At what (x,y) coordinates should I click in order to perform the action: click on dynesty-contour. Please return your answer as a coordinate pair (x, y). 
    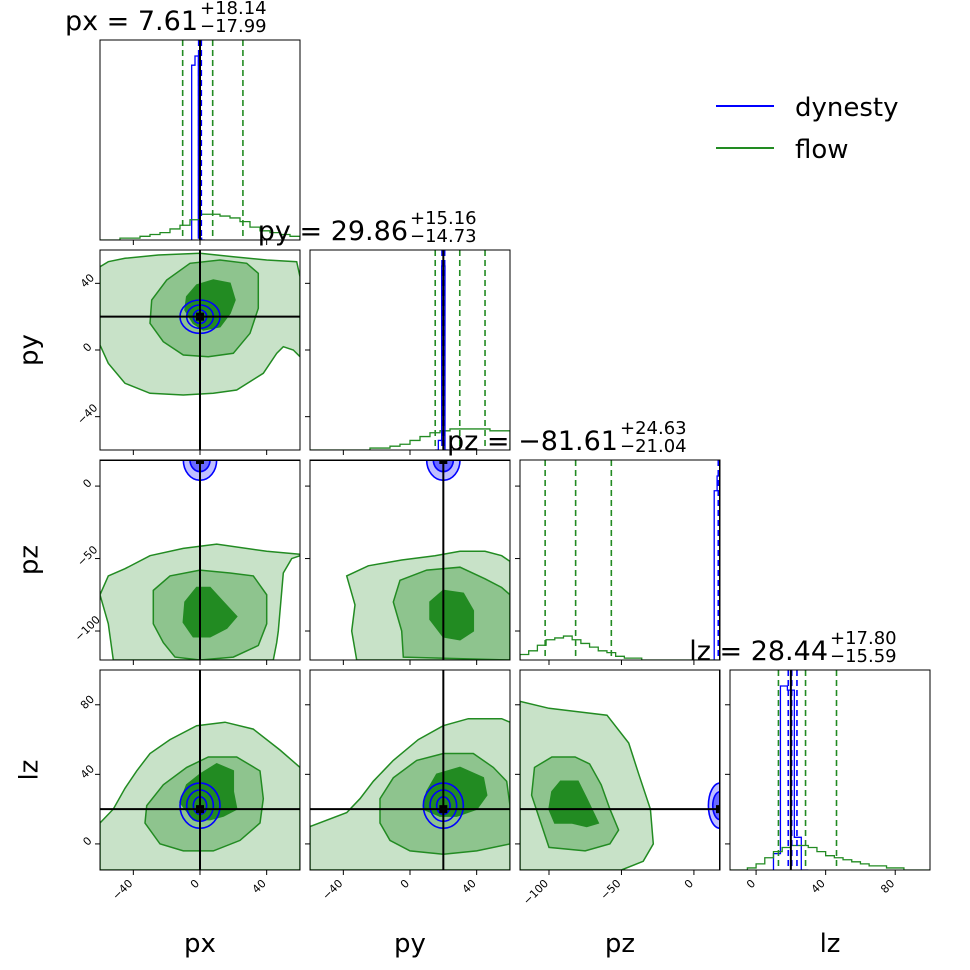
    Looking at the image, I should click on (713, 806).